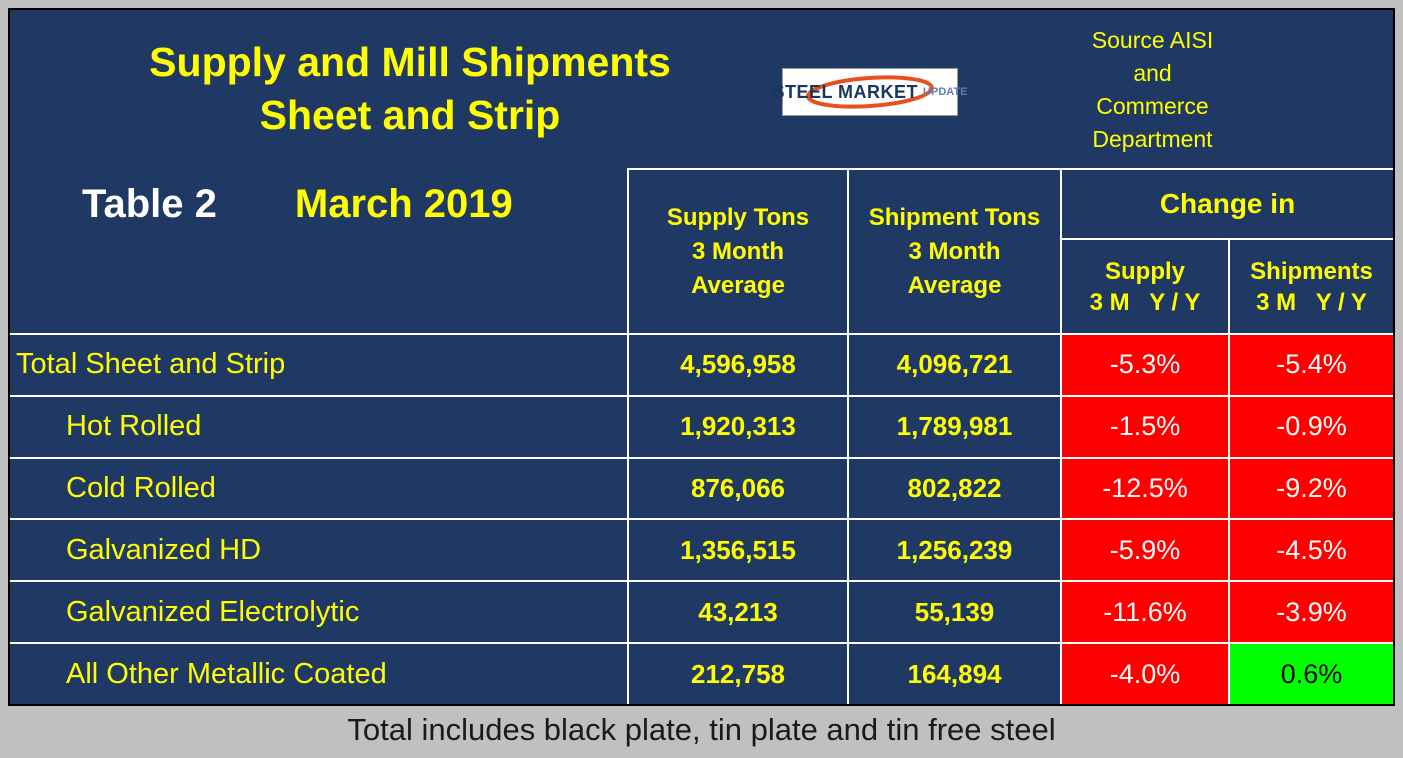  I want to click on col-header-change-in-text: Change in, so click(1227, 203).